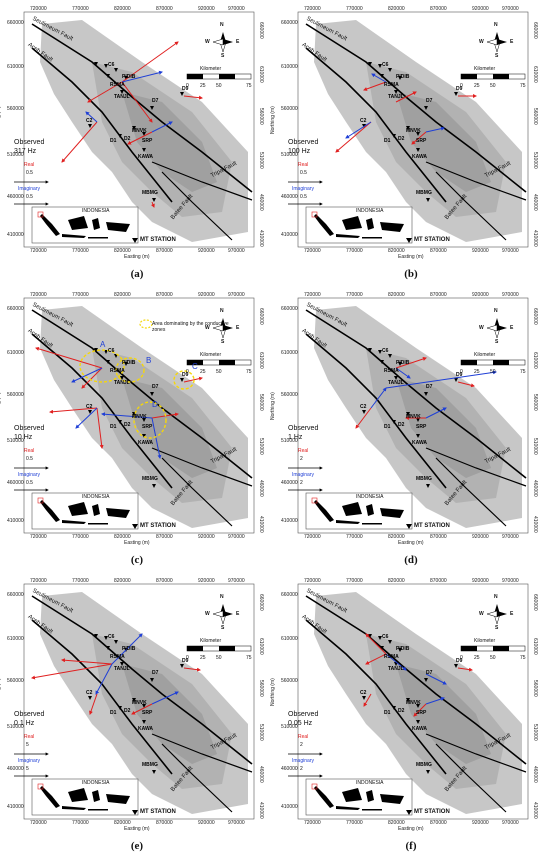 The width and height of the screenshot is (550, 856). What do you see at coordinates (301, 769) in the screenshot?
I see `imaginary-scale-value: 2` at bounding box center [301, 769].